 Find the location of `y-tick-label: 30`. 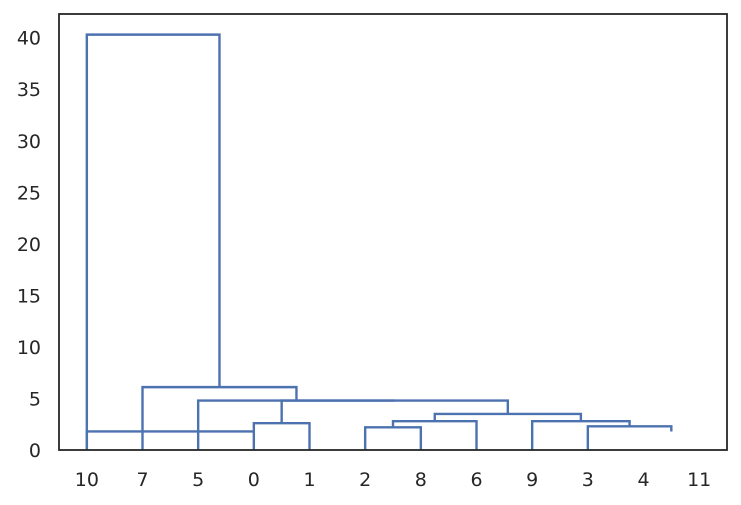

y-tick-label: 30 is located at coordinates (29, 142).